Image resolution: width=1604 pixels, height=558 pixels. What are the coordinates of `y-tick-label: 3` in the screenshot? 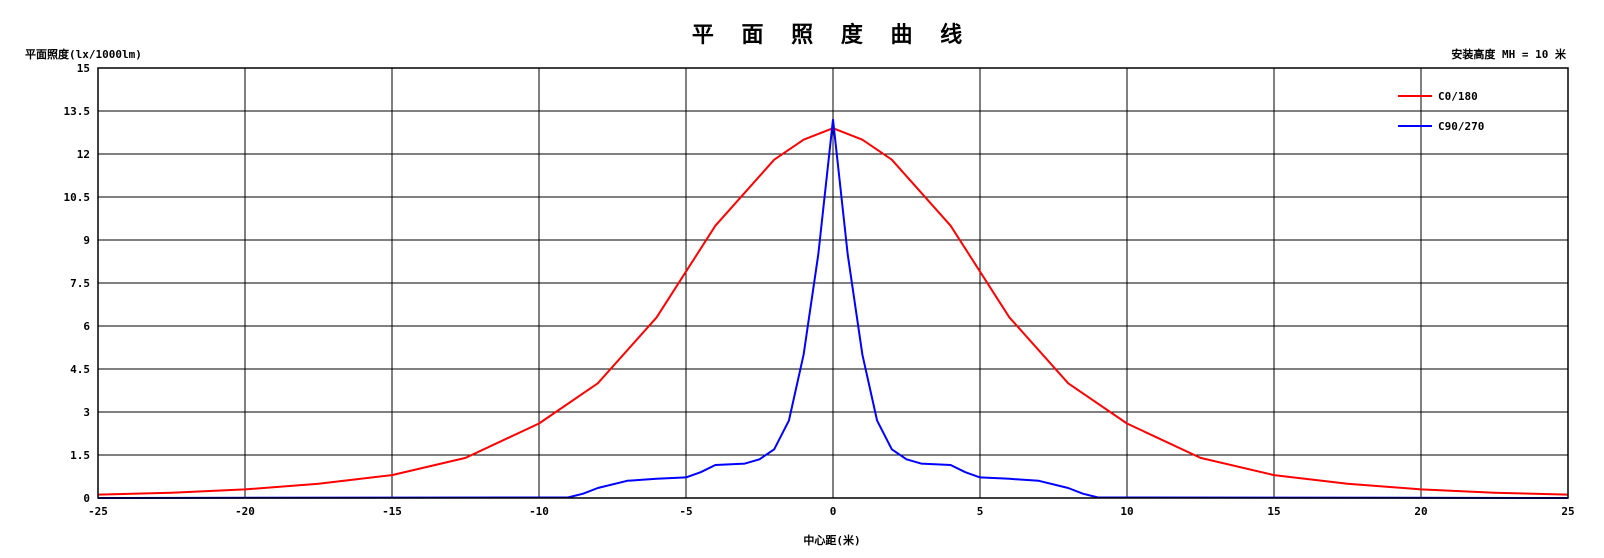 It's located at (86, 412).